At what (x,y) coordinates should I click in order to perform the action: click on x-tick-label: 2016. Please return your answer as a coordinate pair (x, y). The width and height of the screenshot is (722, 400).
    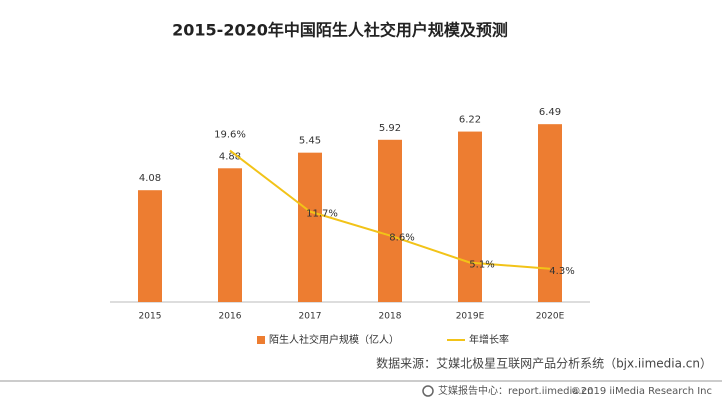
    Looking at the image, I should click on (230, 317).